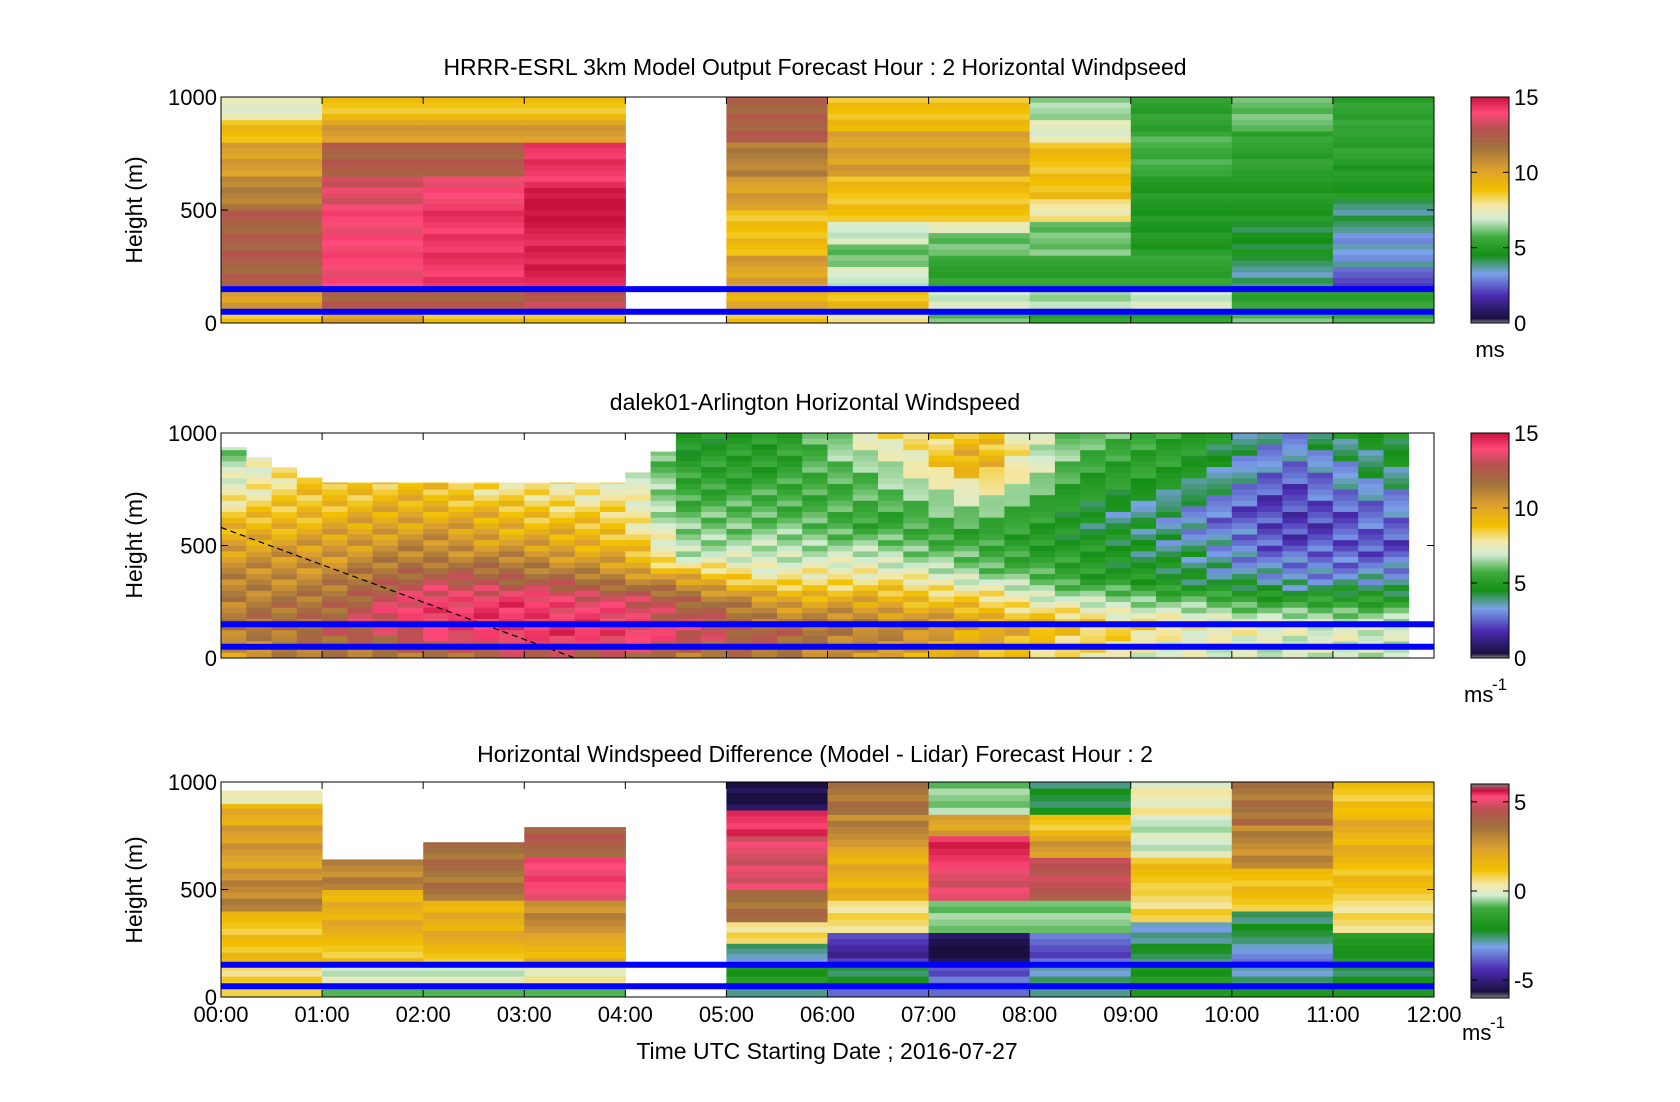 Image resolution: width=1680 pixels, height=1102 pixels. What do you see at coordinates (1476, 1032) in the screenshot?
I see `difference-unit-base: ms` at bounding box center [1476, 1032].